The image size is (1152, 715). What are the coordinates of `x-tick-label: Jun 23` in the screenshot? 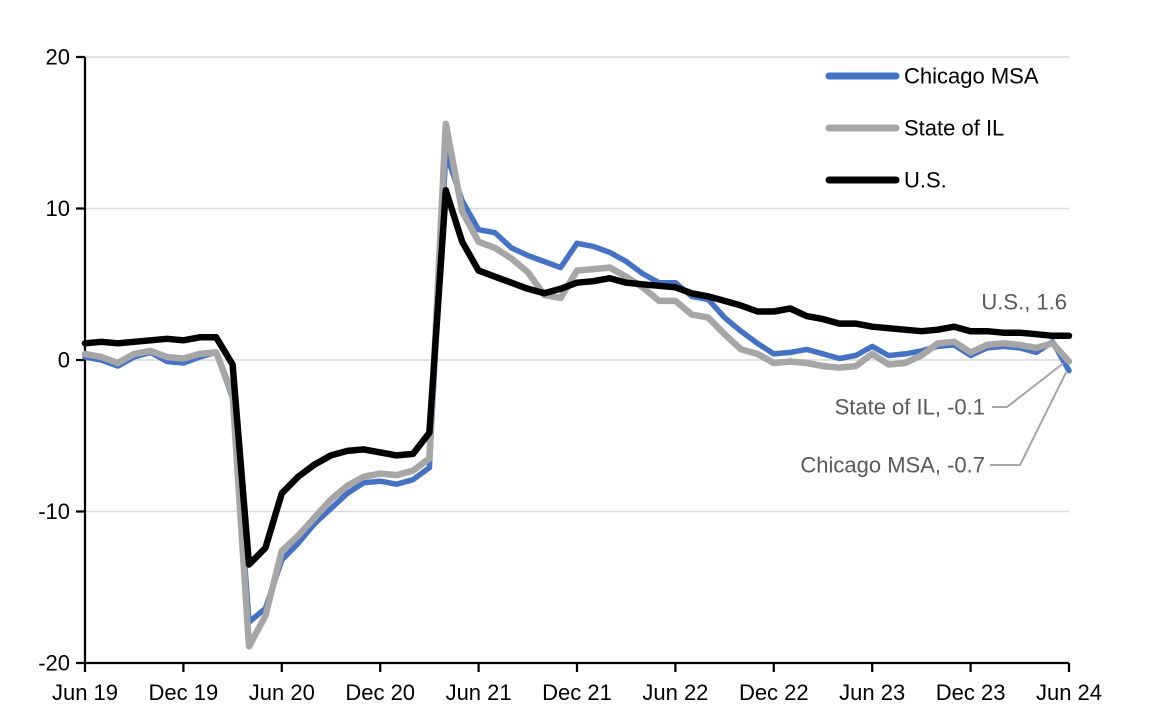 It's located at (872, 692).